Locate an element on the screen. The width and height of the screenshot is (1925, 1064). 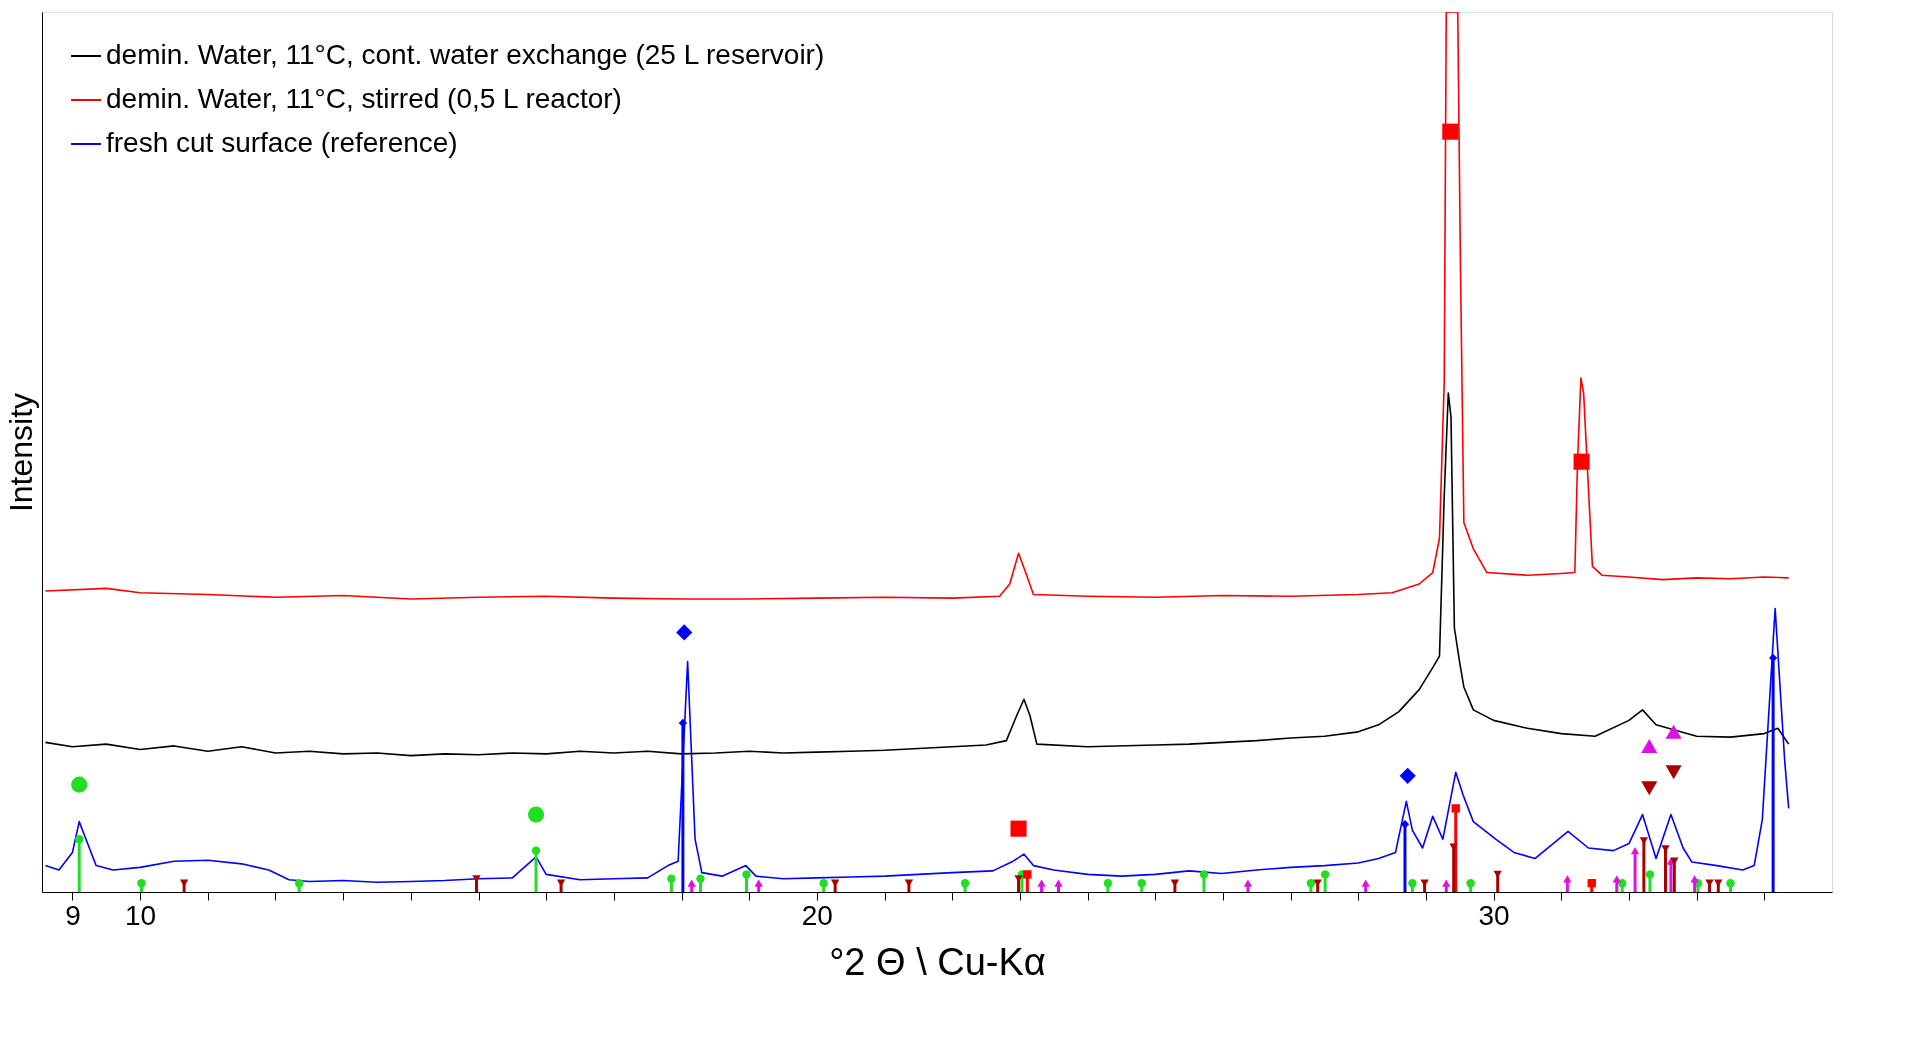
x-tick-label: 30 is located at coordinates (1494, 915).